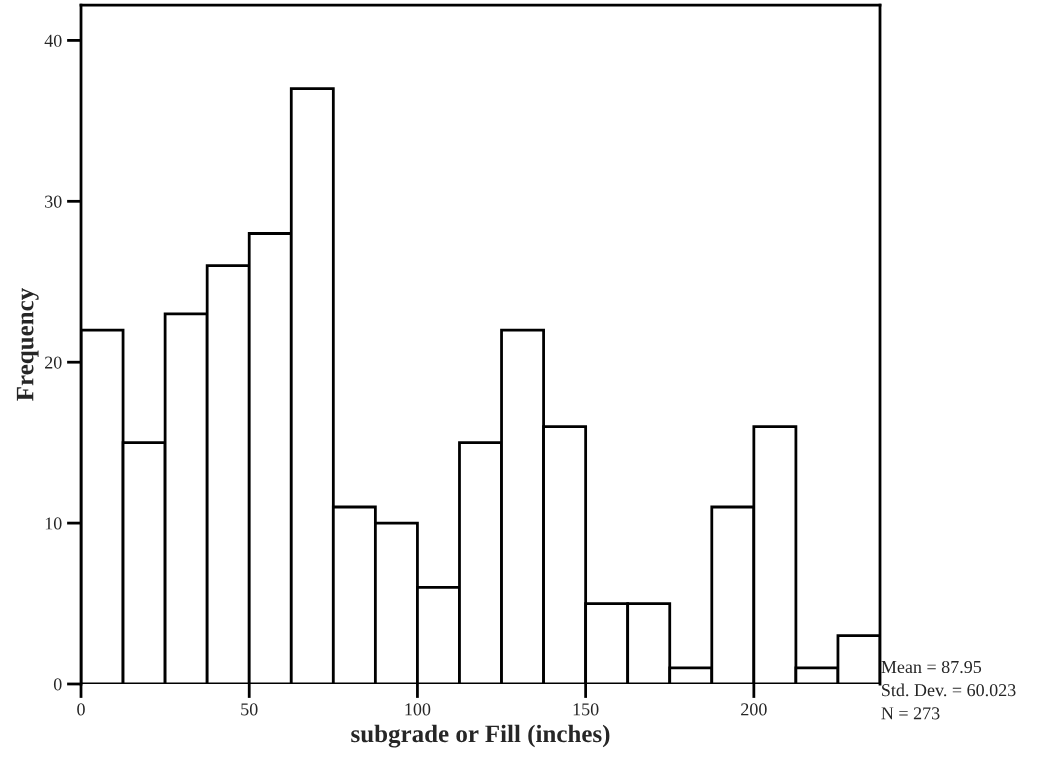 The width and height of the screenshot is (1048, 772). I want to click on y-tick-label: 10, so click(53, 523).